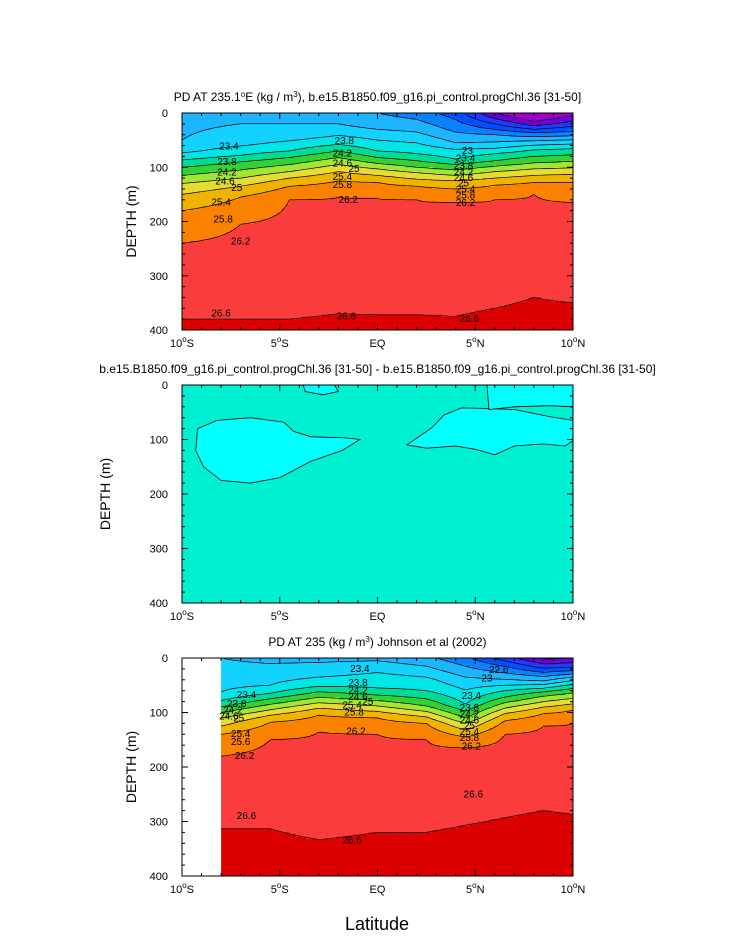  Describe the element at coordinates (475, 615) in the screenshot. I see `x-tick-label: 5oN` at that location.